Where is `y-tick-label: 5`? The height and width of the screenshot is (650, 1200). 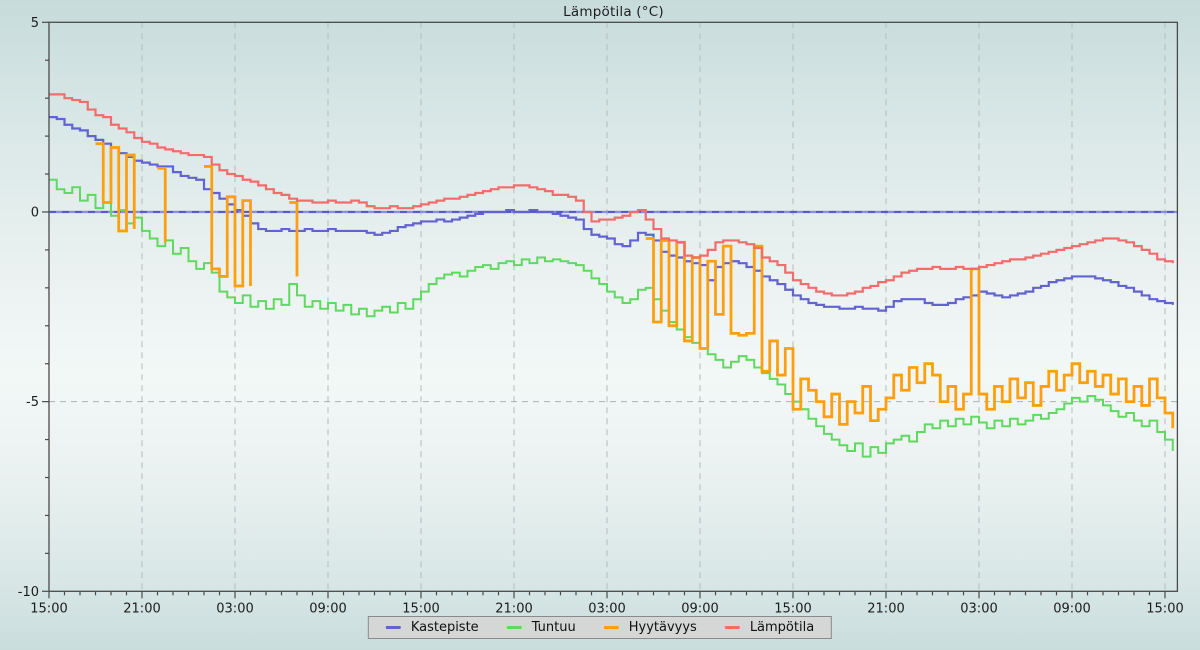
y-tick-label: 5 is located at coordinates (35, 23).